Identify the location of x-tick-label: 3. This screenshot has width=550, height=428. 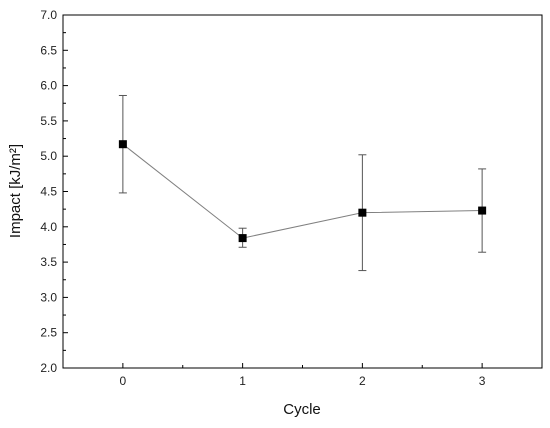
(482, 381).